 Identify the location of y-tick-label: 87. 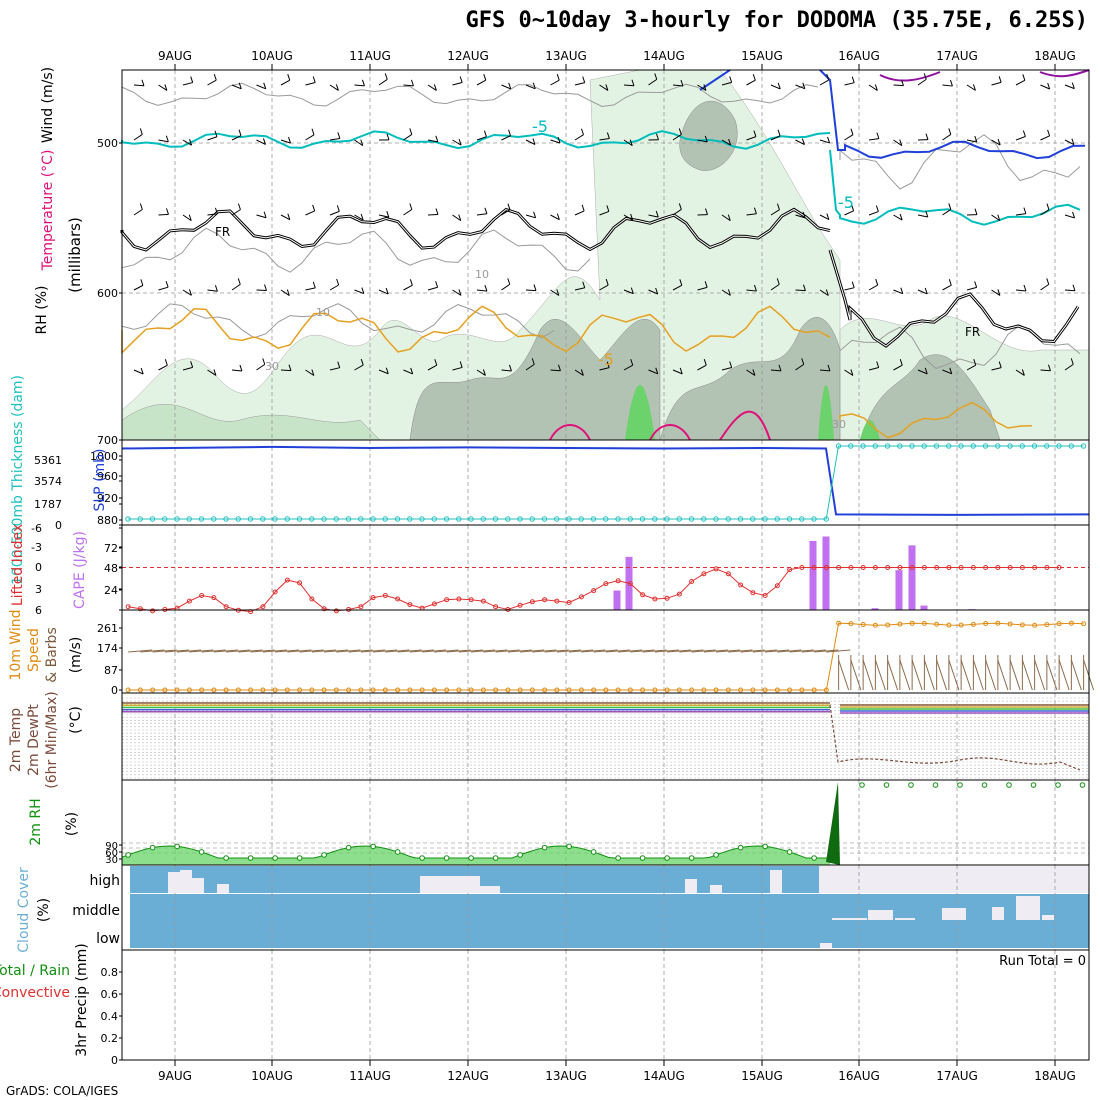
(111, 670).